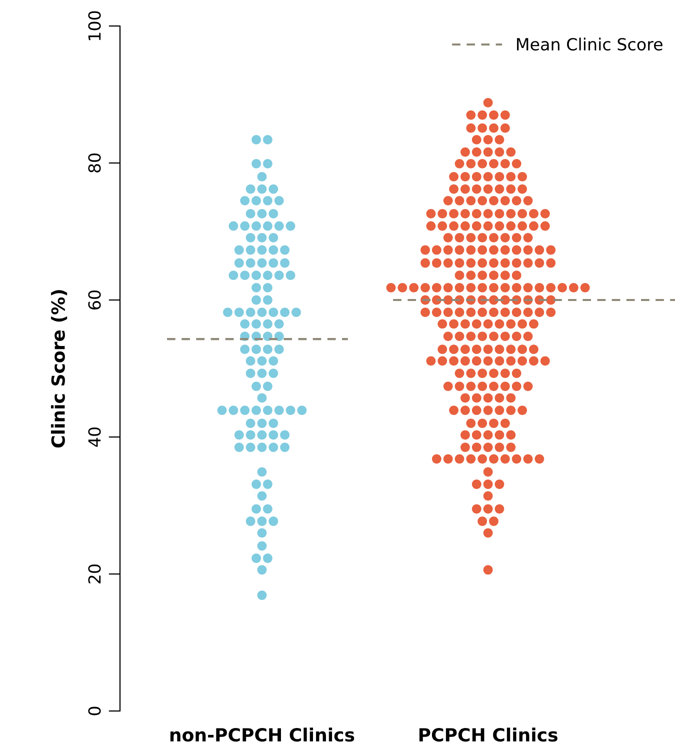  Describe the element at coordinates (488, 735) in the screenshot. I see `x-tick-label: PCPCH Clinics` at that location.